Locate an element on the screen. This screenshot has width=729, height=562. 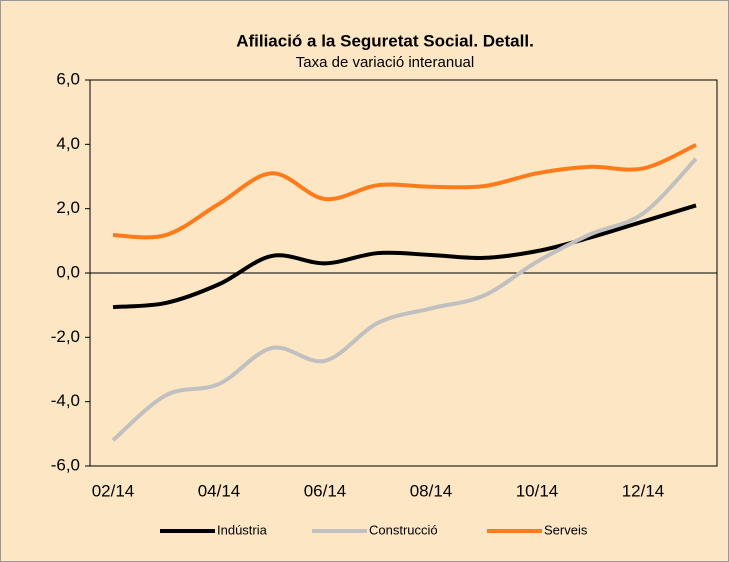
x-tick-label: 12/14 is located at coordinates (643, 490).